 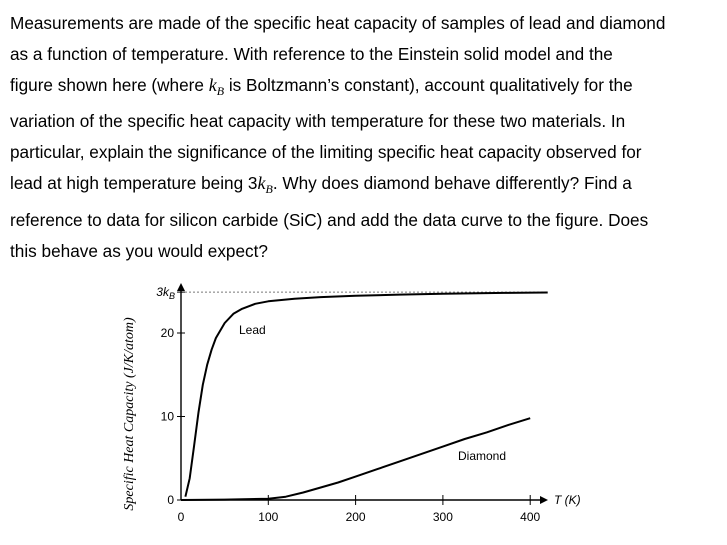 I want to click on limit-label: 3kB, so click(x=165, y=293).